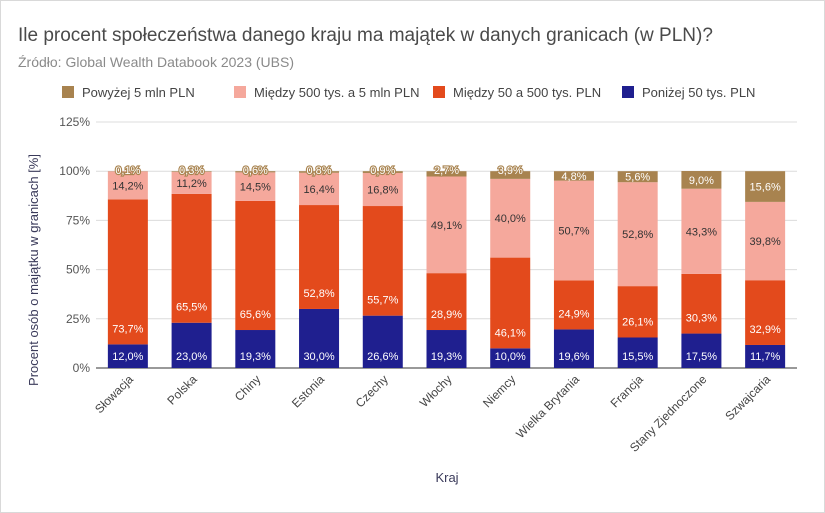  I want to click on data-label: 10,0%, so click(510, 357).